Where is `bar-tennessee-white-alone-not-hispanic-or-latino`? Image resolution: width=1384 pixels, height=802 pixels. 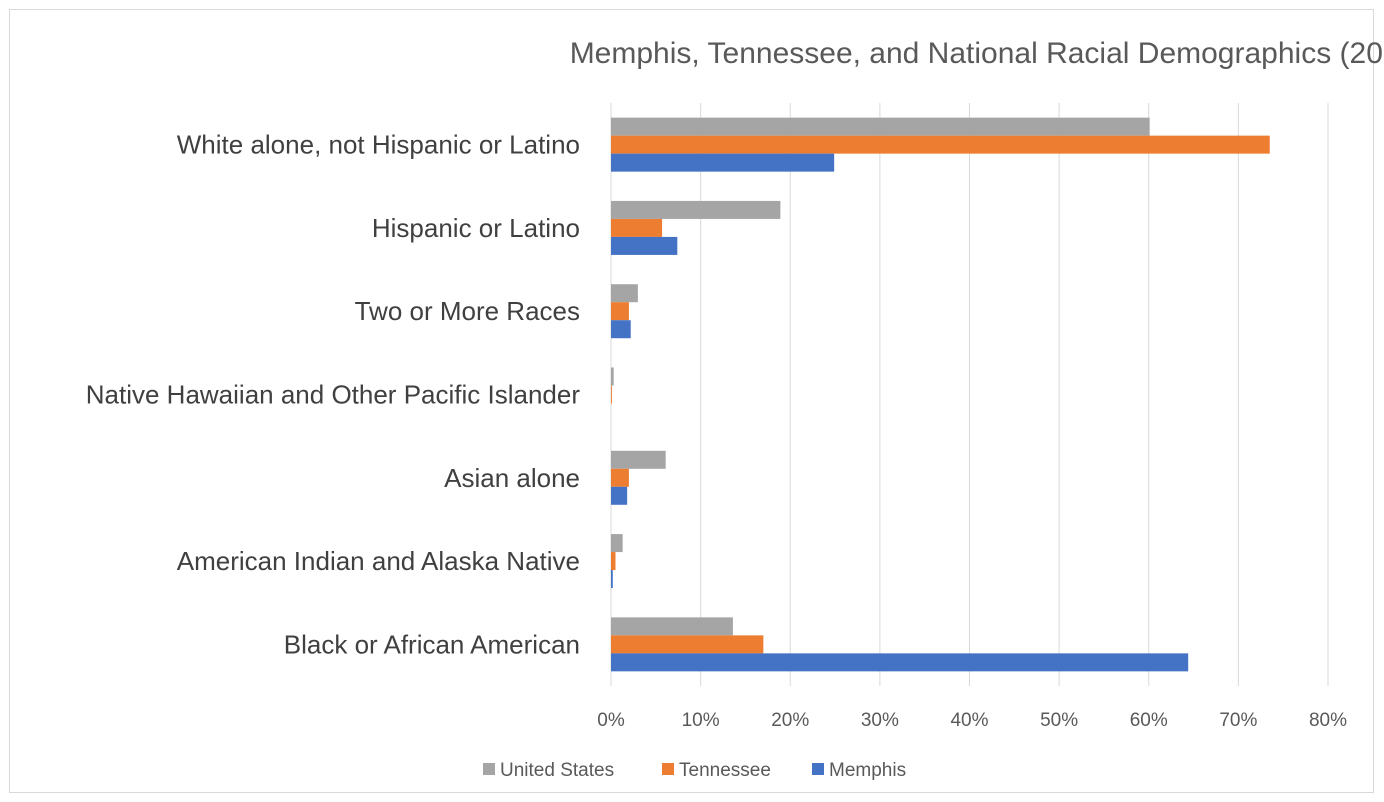 bar-tennessee-white-alone-not-hispanic-or-latino is located at coordinates (940, 144).